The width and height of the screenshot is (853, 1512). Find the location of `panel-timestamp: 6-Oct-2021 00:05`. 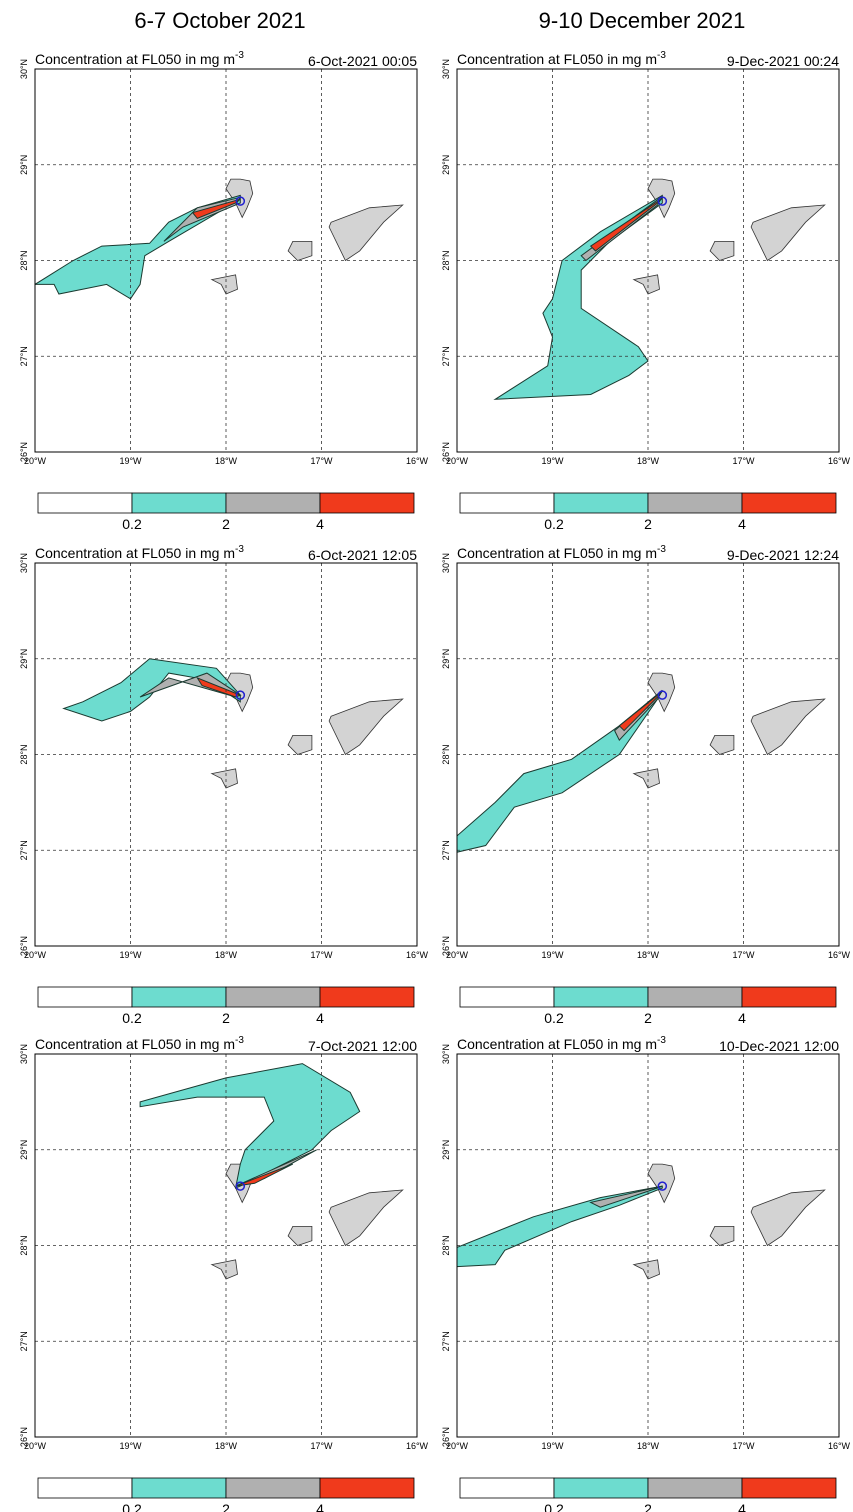

panel-timestamp: 6-Oct-2021 00:05 is located at coordinates (362, 61).